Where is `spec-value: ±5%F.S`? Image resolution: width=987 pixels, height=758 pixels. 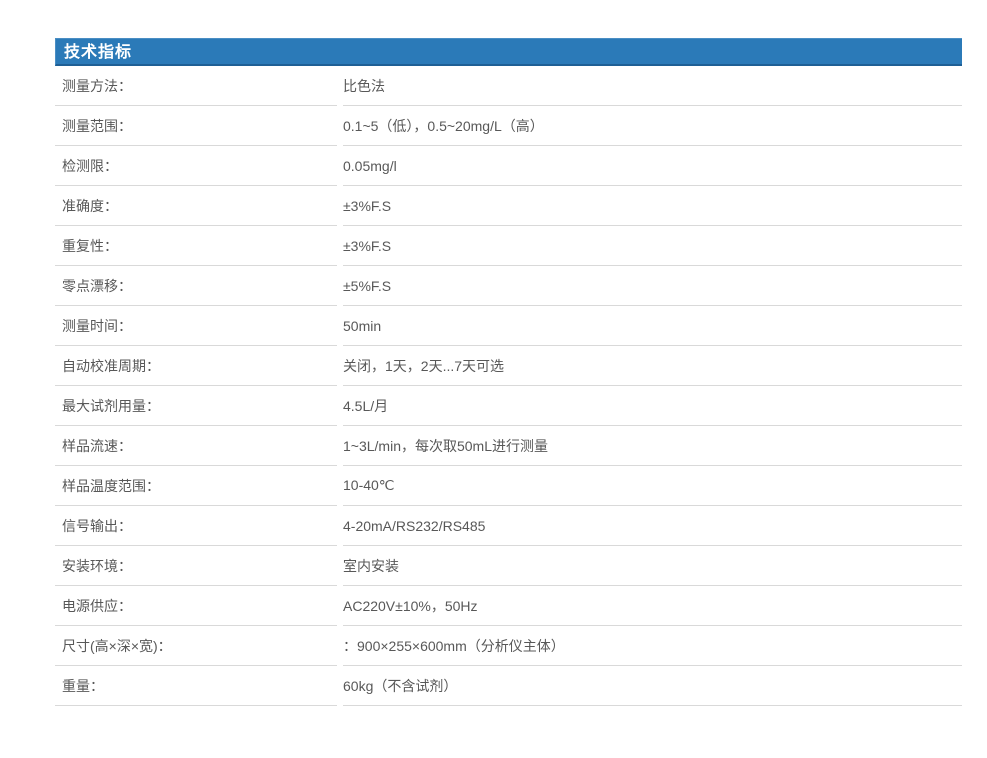 spec-value: ±5%F.S is located at coordinates (652, 286).